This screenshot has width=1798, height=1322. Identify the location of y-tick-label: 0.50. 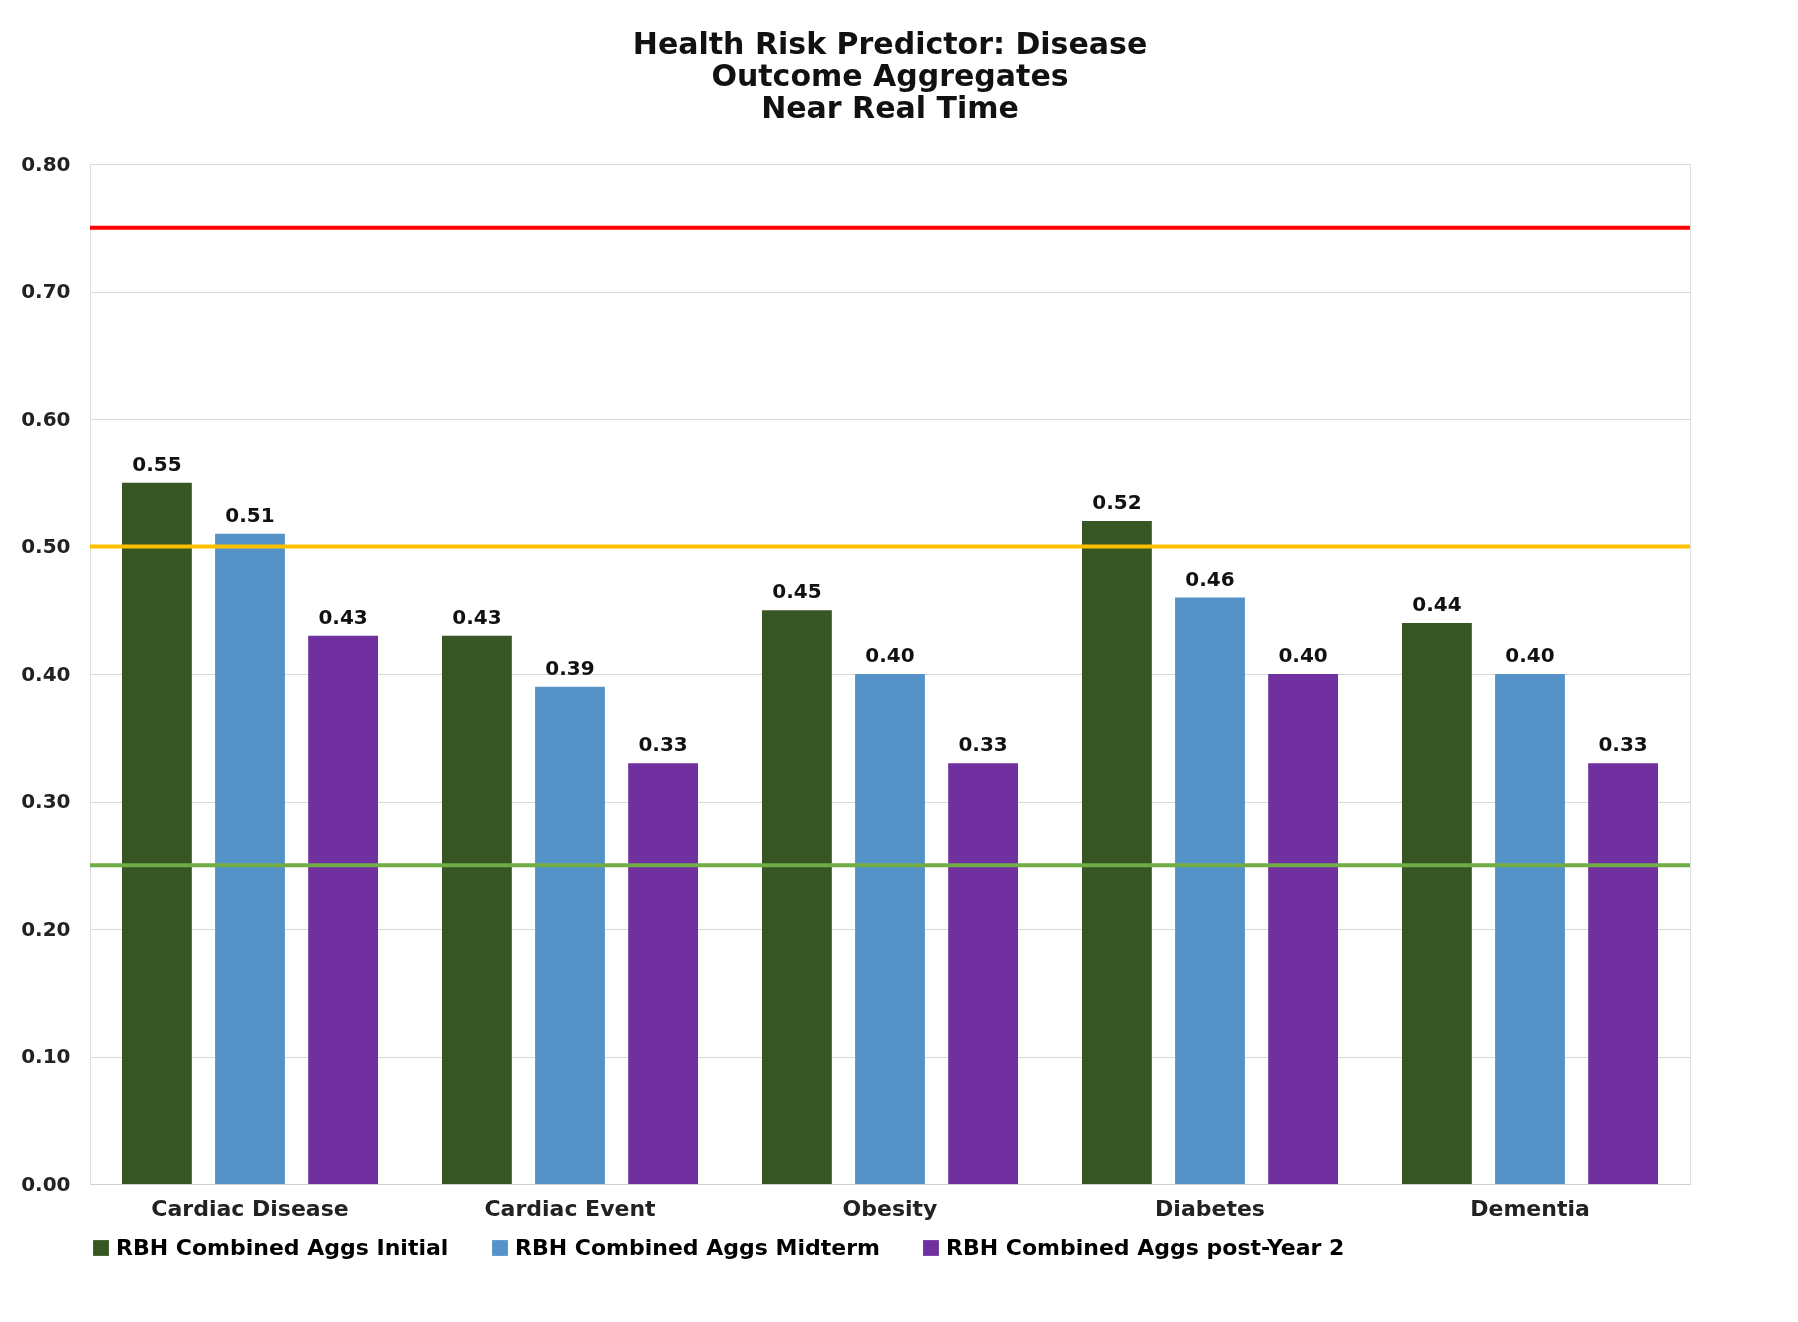
(46, 546).